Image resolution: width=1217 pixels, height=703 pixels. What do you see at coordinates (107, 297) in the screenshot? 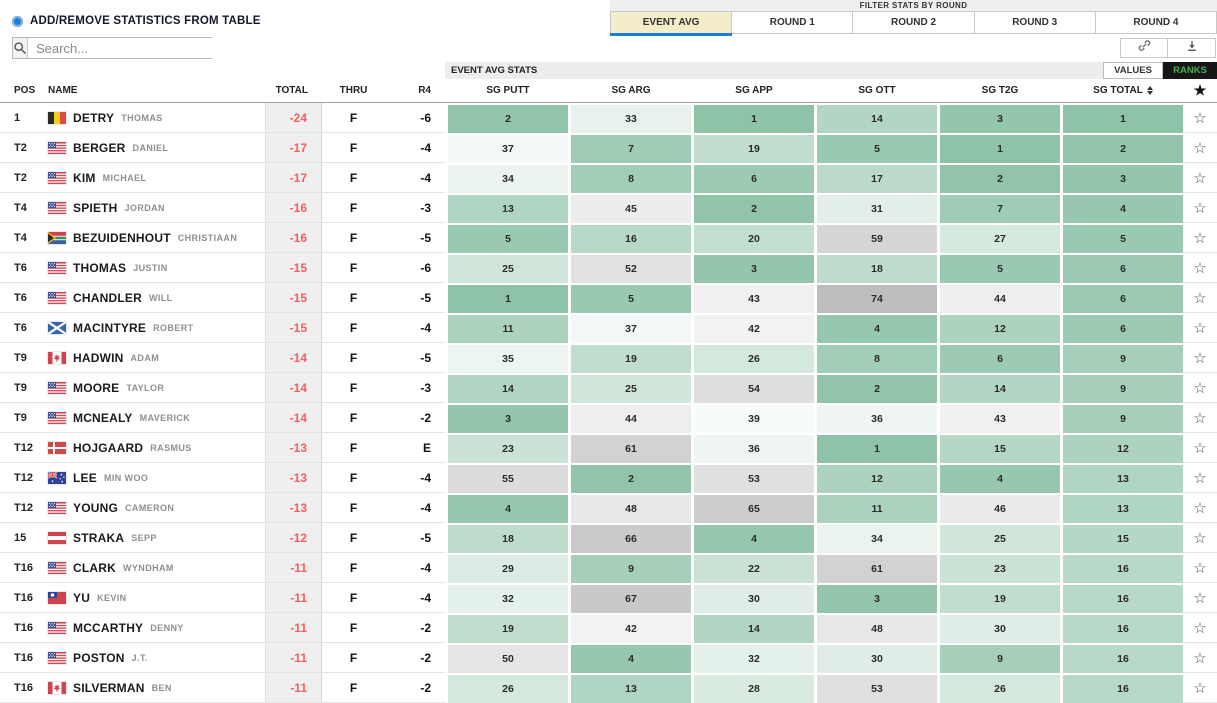
I see `player-last-name: CHANDLER` at bounding box center [107, 297].